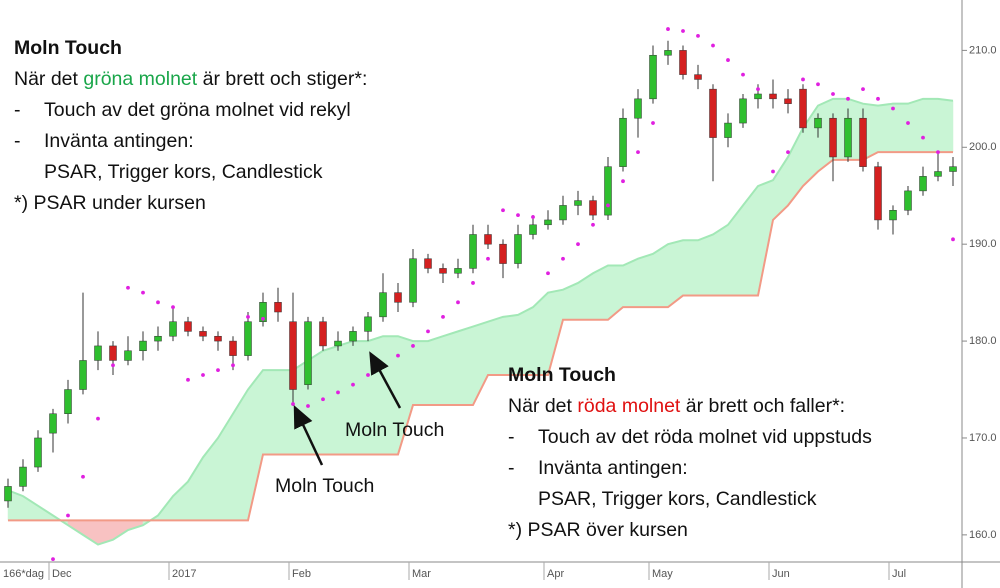 The width and height of the screenshot is (1000, 588). What do you see at coordinates (110, 203) in the screenshot?
I see `footnote: *) PSAR under kursen` at bounding box center [110, 203].